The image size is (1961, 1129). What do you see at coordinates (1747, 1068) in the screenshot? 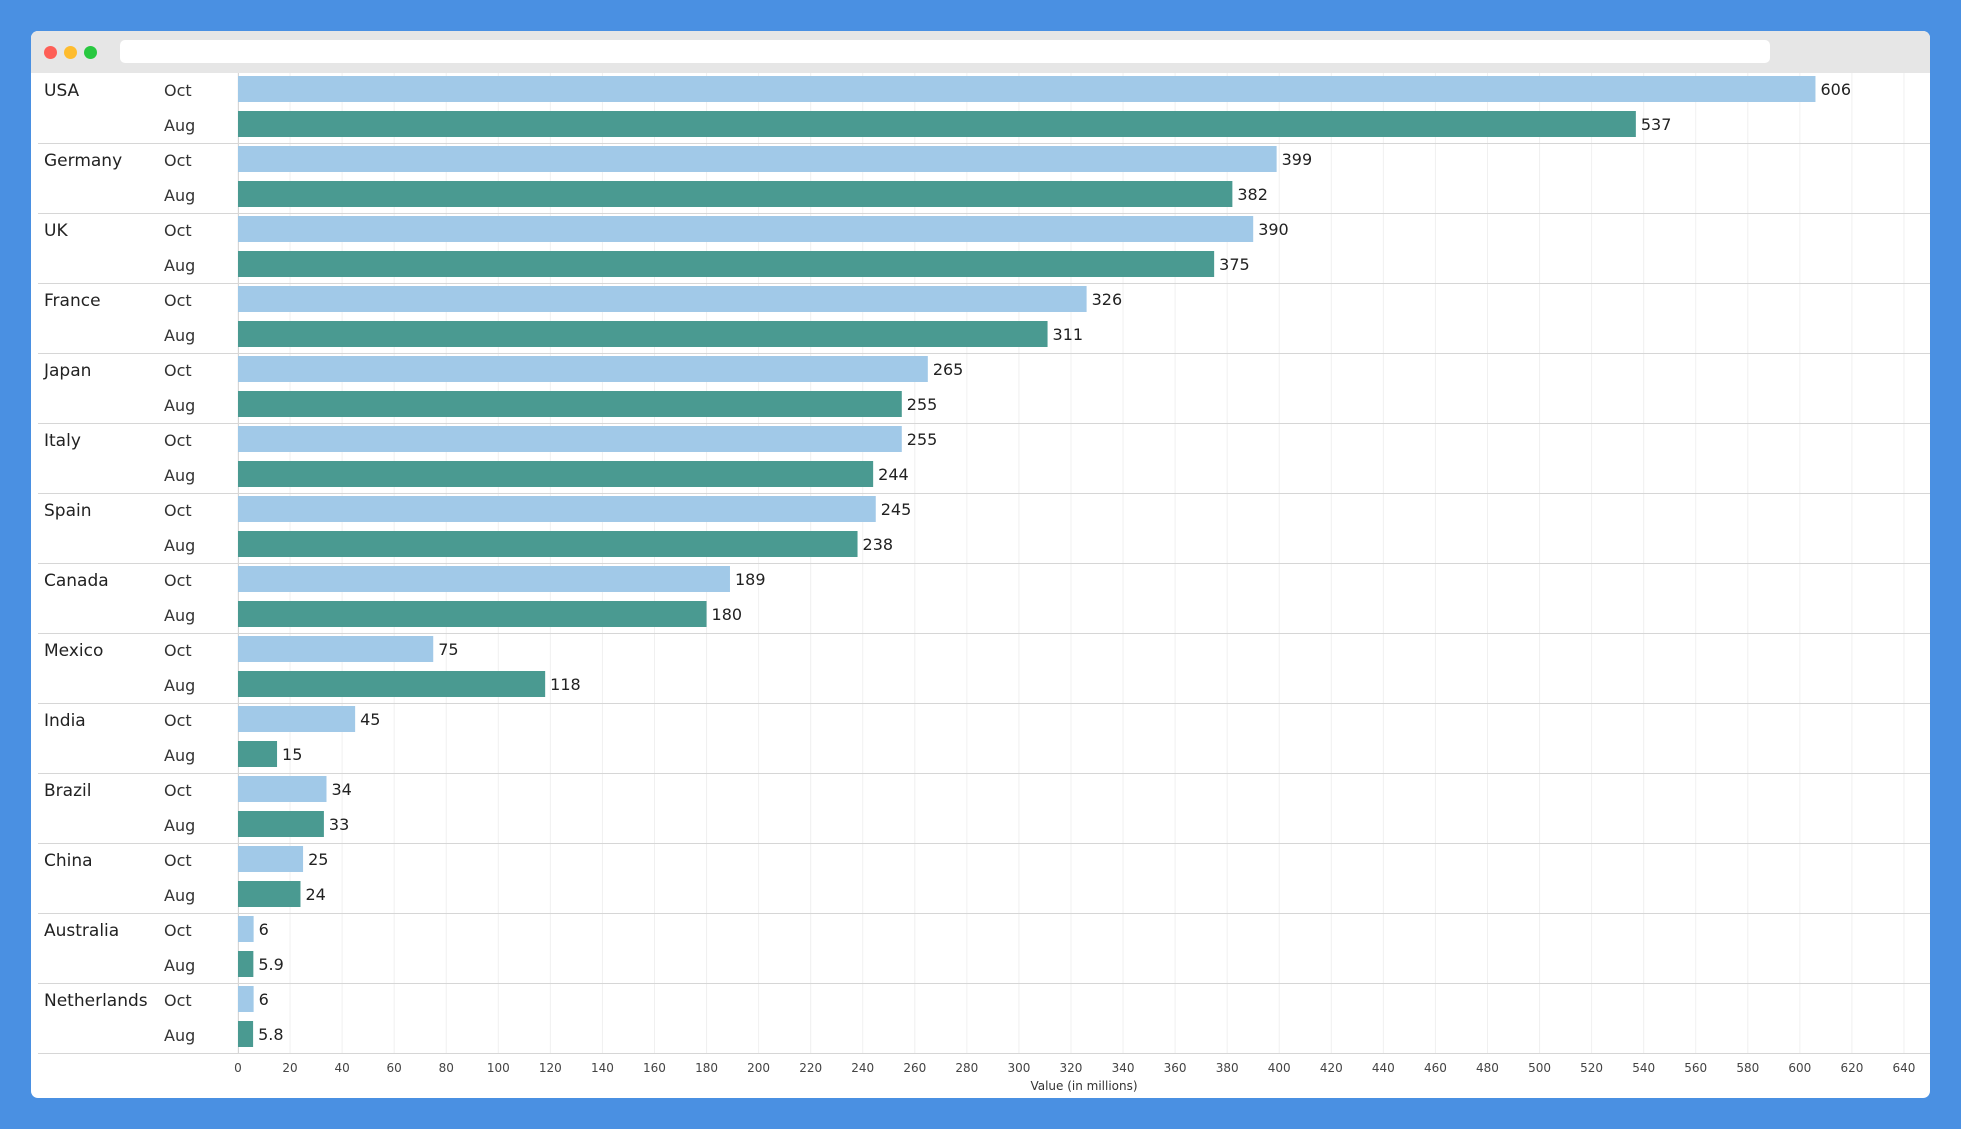
I see `x-tick-label: 580` at bounding box center [1747, 1068].